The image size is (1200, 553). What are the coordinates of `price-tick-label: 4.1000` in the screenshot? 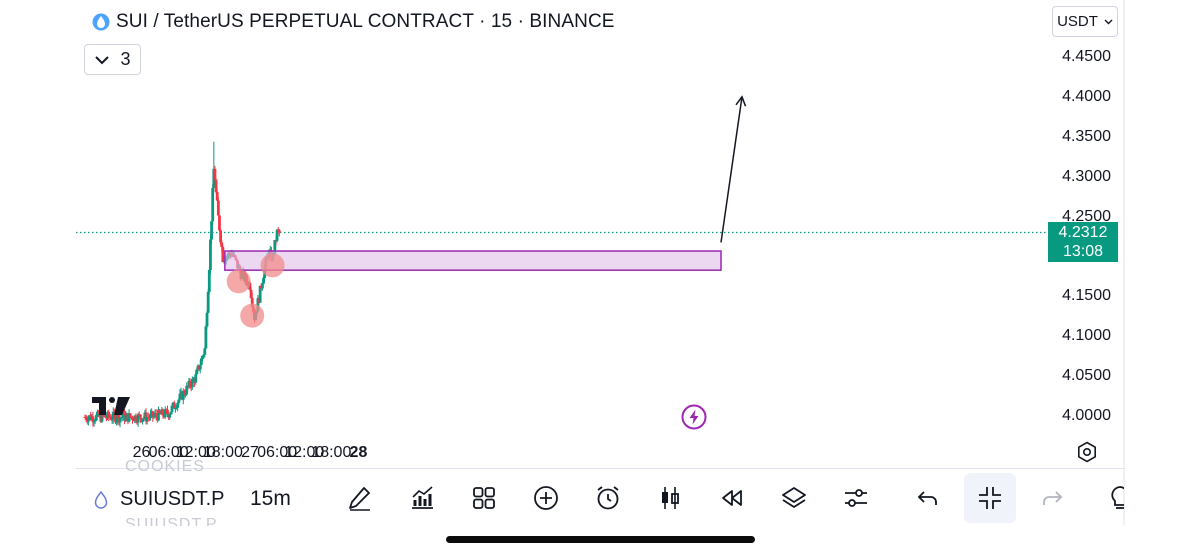 It's located at (1086, 336).